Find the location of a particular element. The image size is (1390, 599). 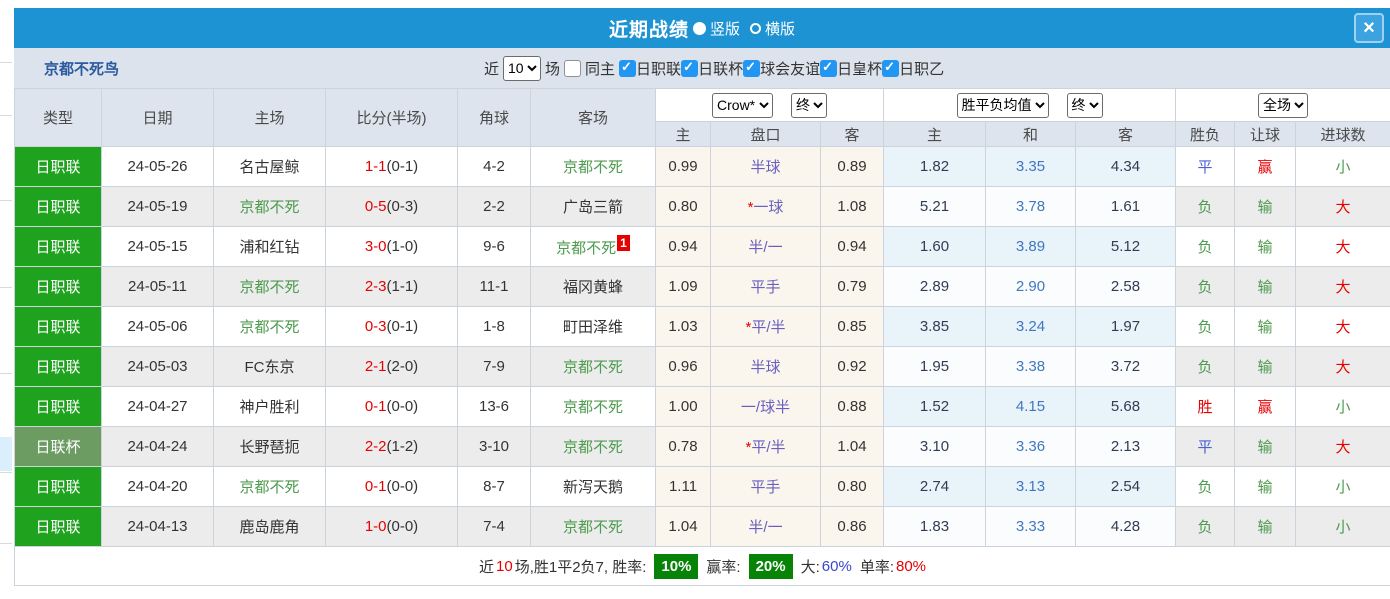

mean-type-select: 胜平负均值 is located at coordinates (1002, 105).